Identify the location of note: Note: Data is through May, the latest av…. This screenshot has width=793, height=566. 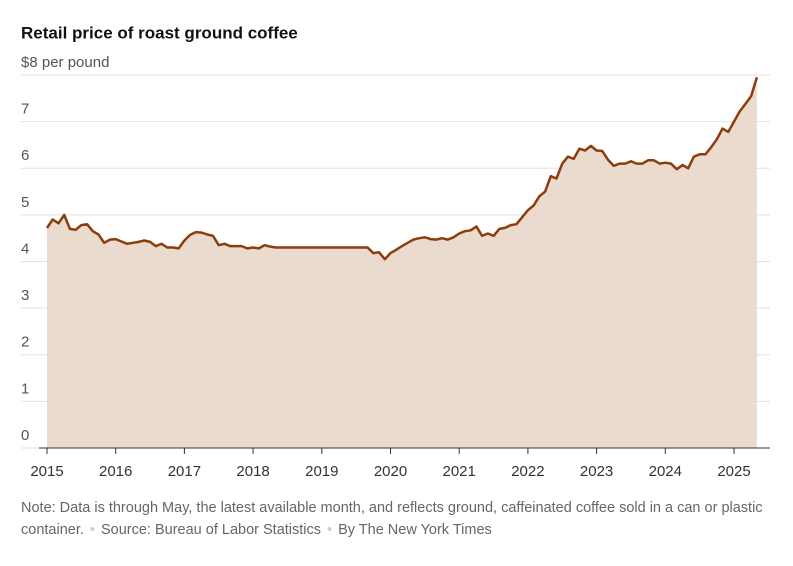
(392, 519).